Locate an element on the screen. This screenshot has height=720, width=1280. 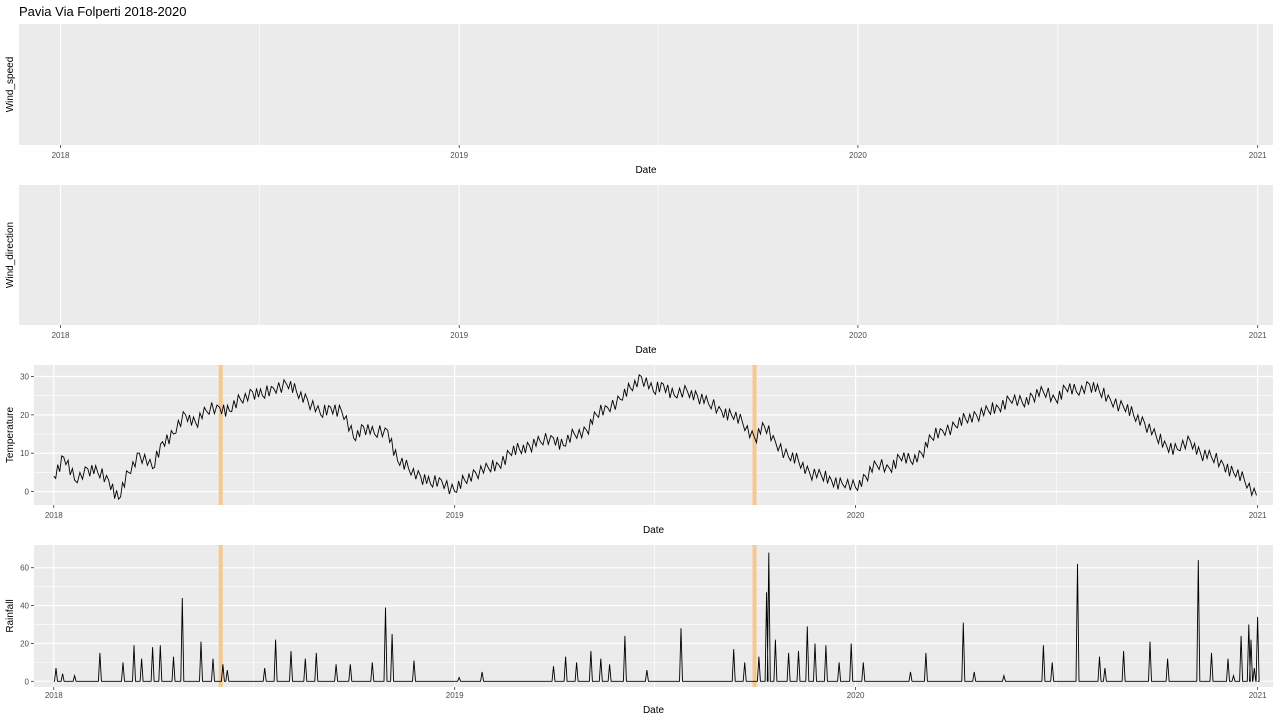
y-axis-label: Wind_speed is located at coordinates (10, 85).